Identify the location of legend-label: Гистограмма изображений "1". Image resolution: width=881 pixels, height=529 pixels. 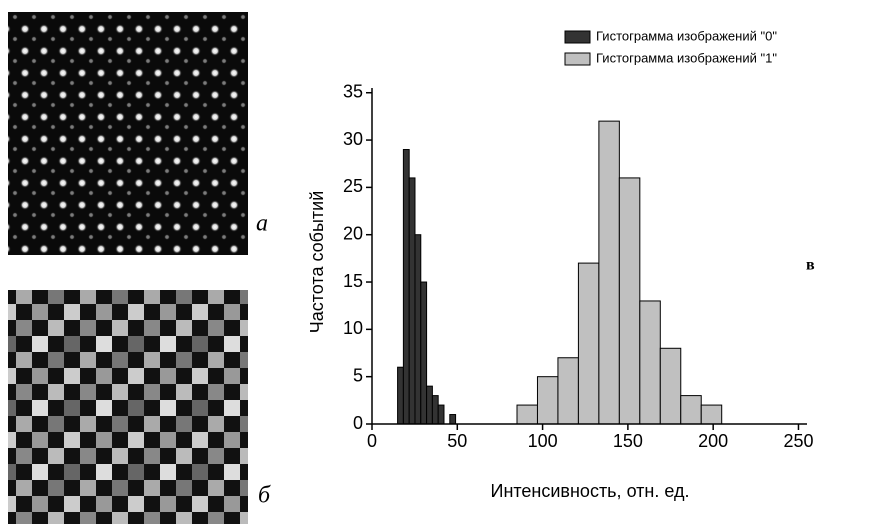
(686, 57).